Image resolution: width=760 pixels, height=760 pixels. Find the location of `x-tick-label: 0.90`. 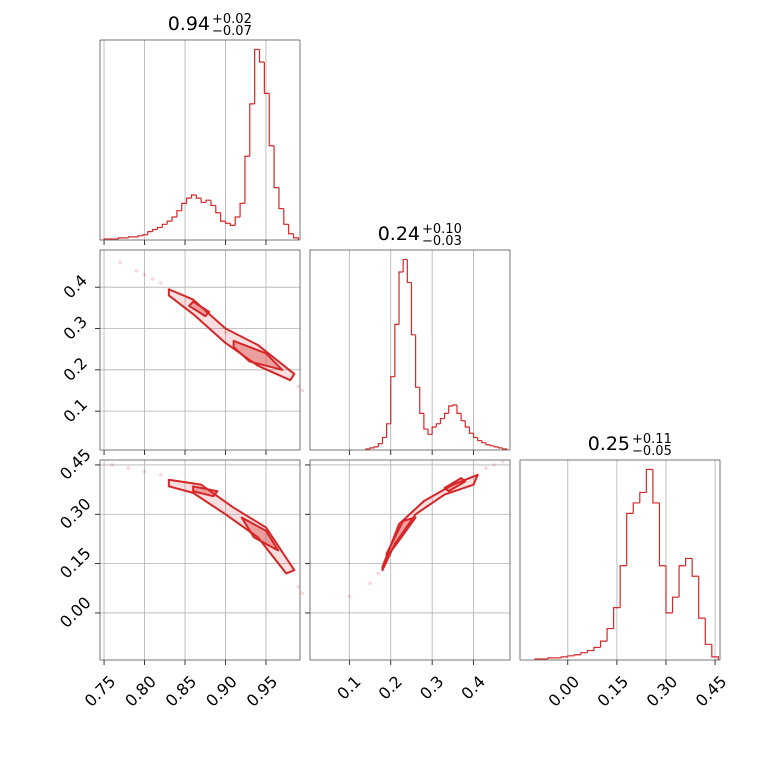

x-tick-label: 0.90 is located at coordinates (221, 691).